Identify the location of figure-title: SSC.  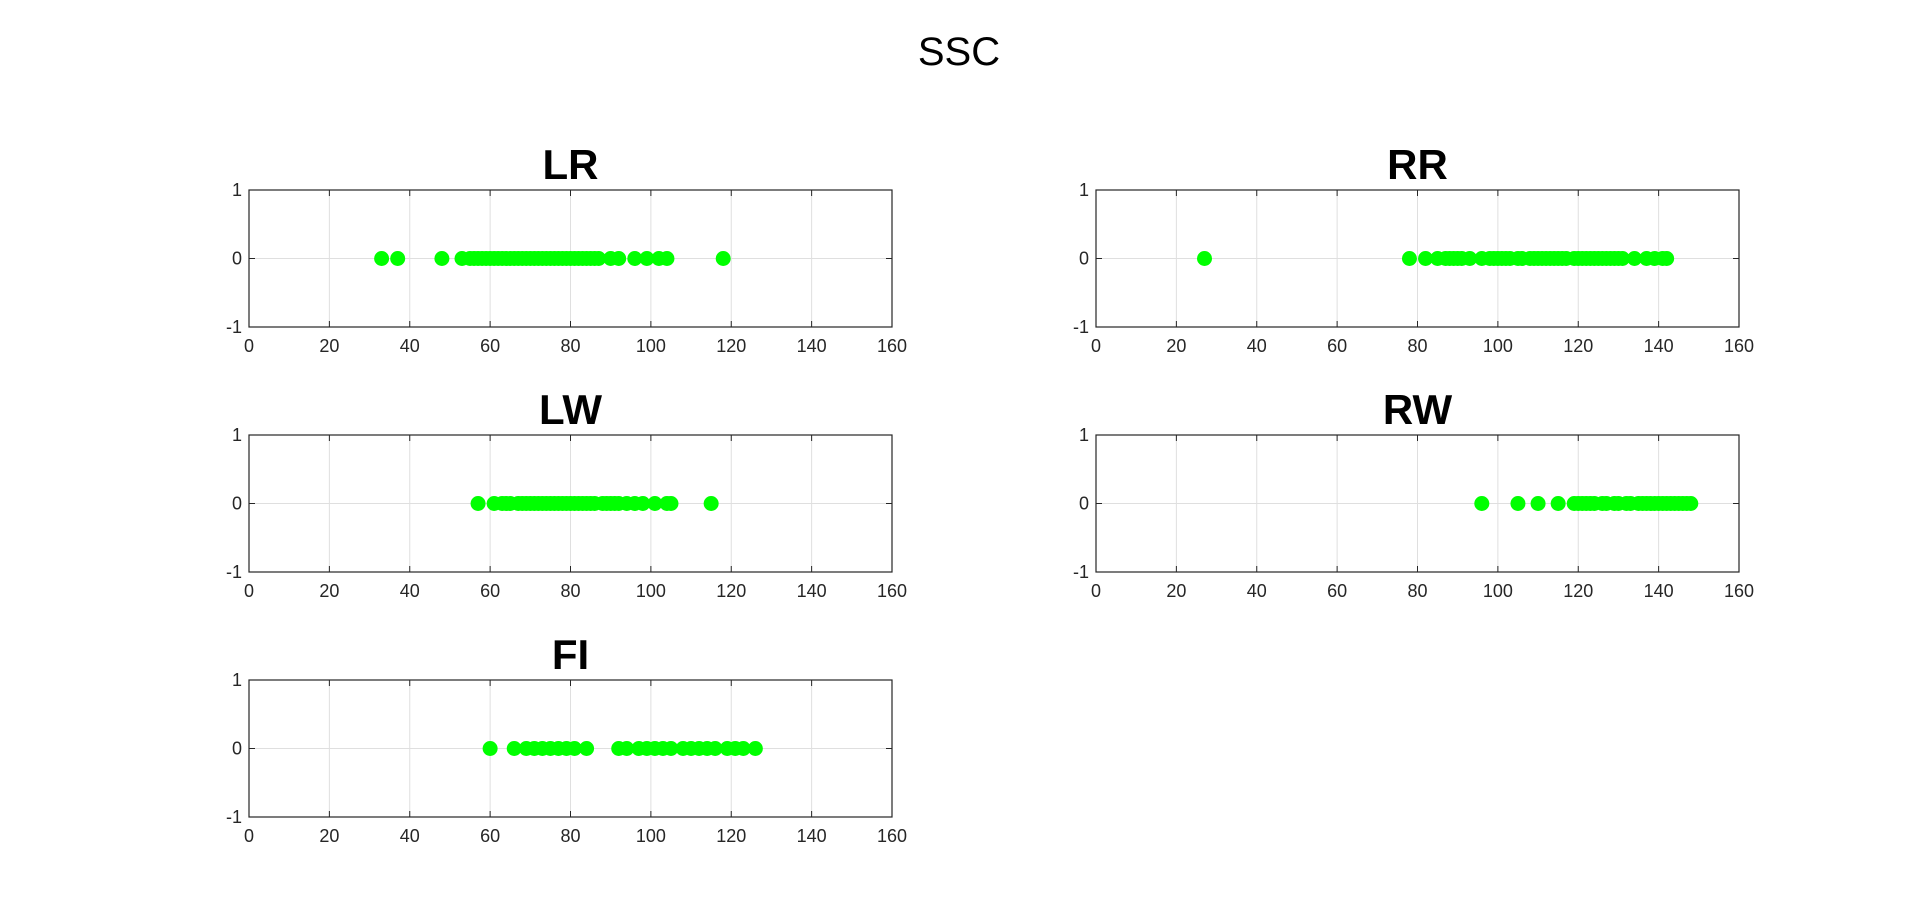
(959, 52).